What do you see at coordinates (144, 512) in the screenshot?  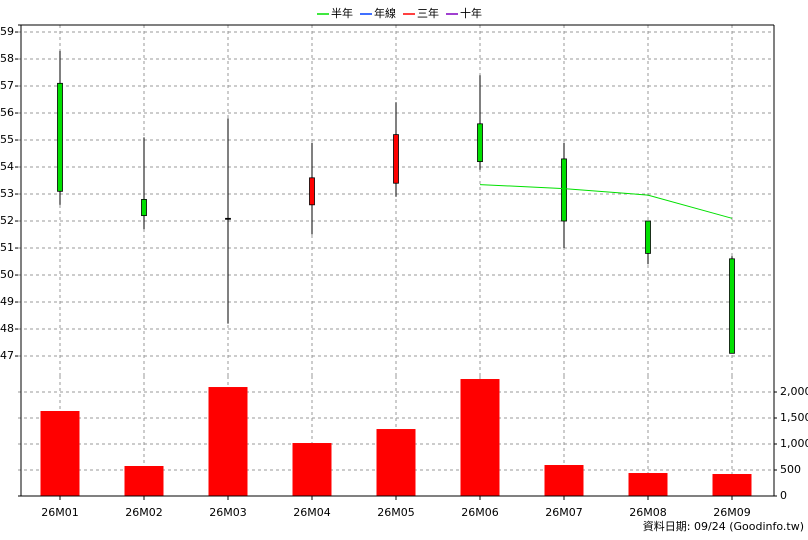 I see `x-tick-label: 26M02` at bounding box center [144, 512].